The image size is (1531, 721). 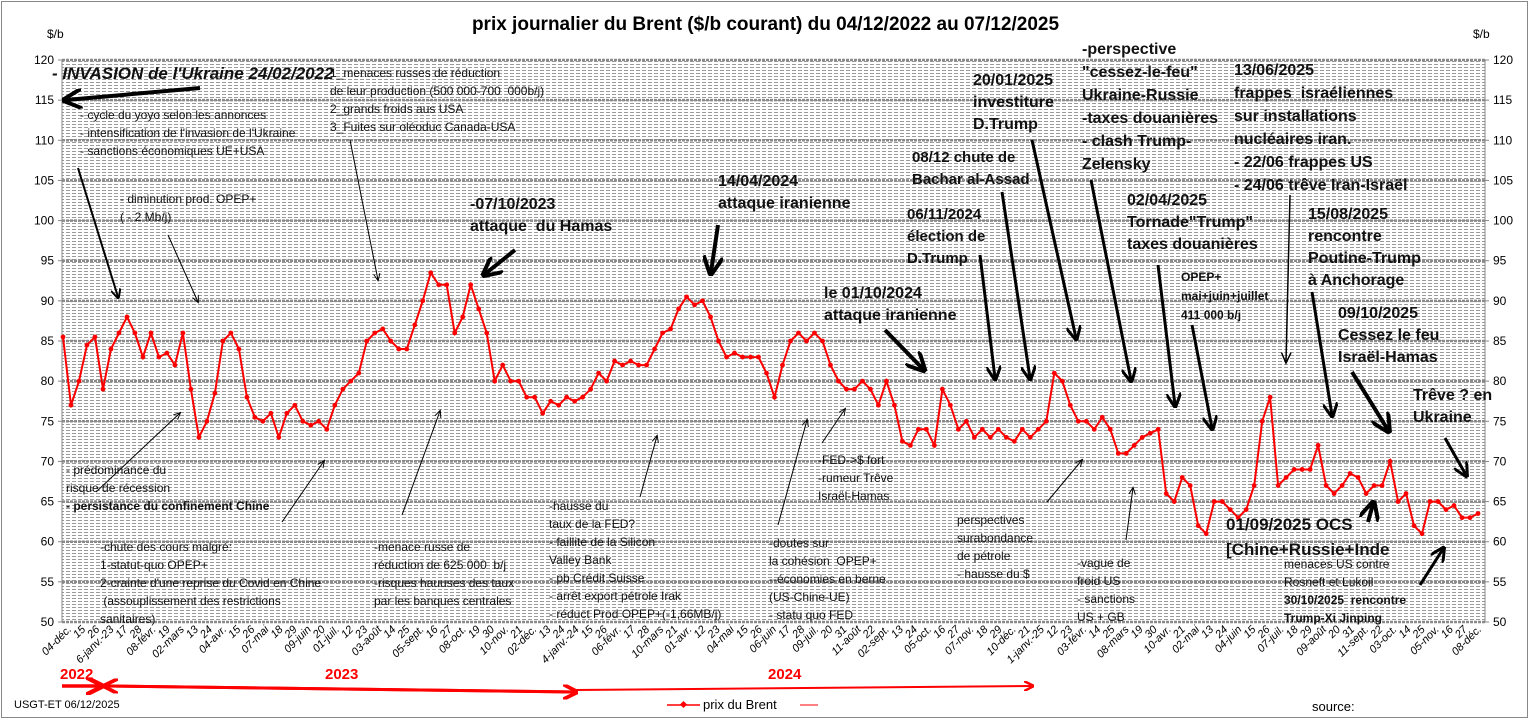 I want to click on annotation-line: Tornade"Trump", so click(x=1190, y=222).